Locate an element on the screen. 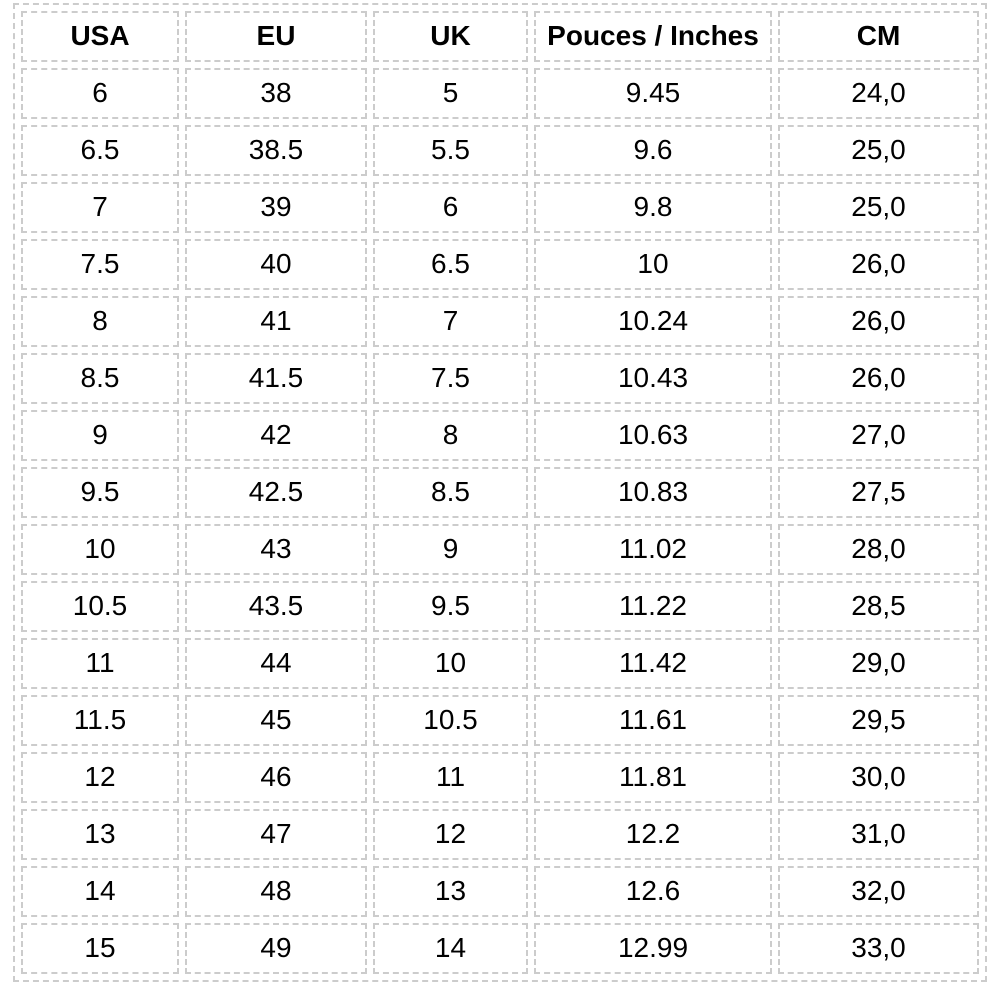 Image resolution: width=994 pixels, height=992 pixels. table-cell: 38.5 is located at coordinates (276, 150).